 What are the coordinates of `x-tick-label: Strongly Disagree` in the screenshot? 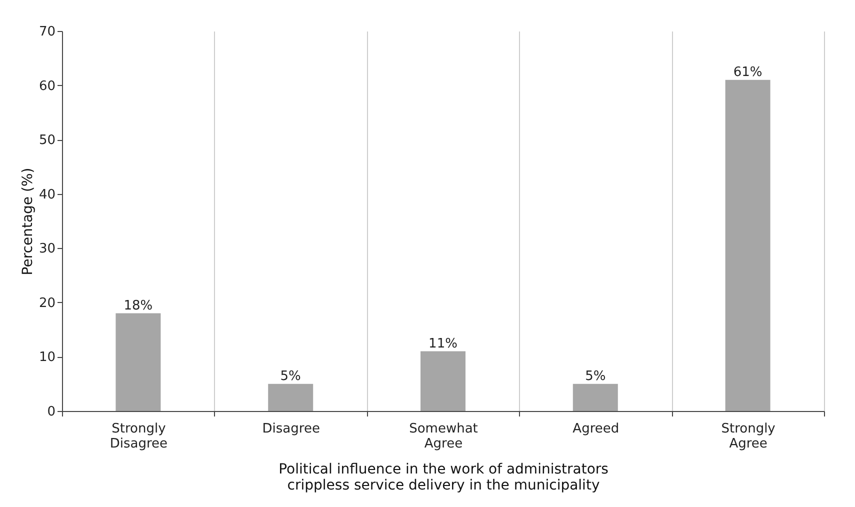 It's located at (139, 437).